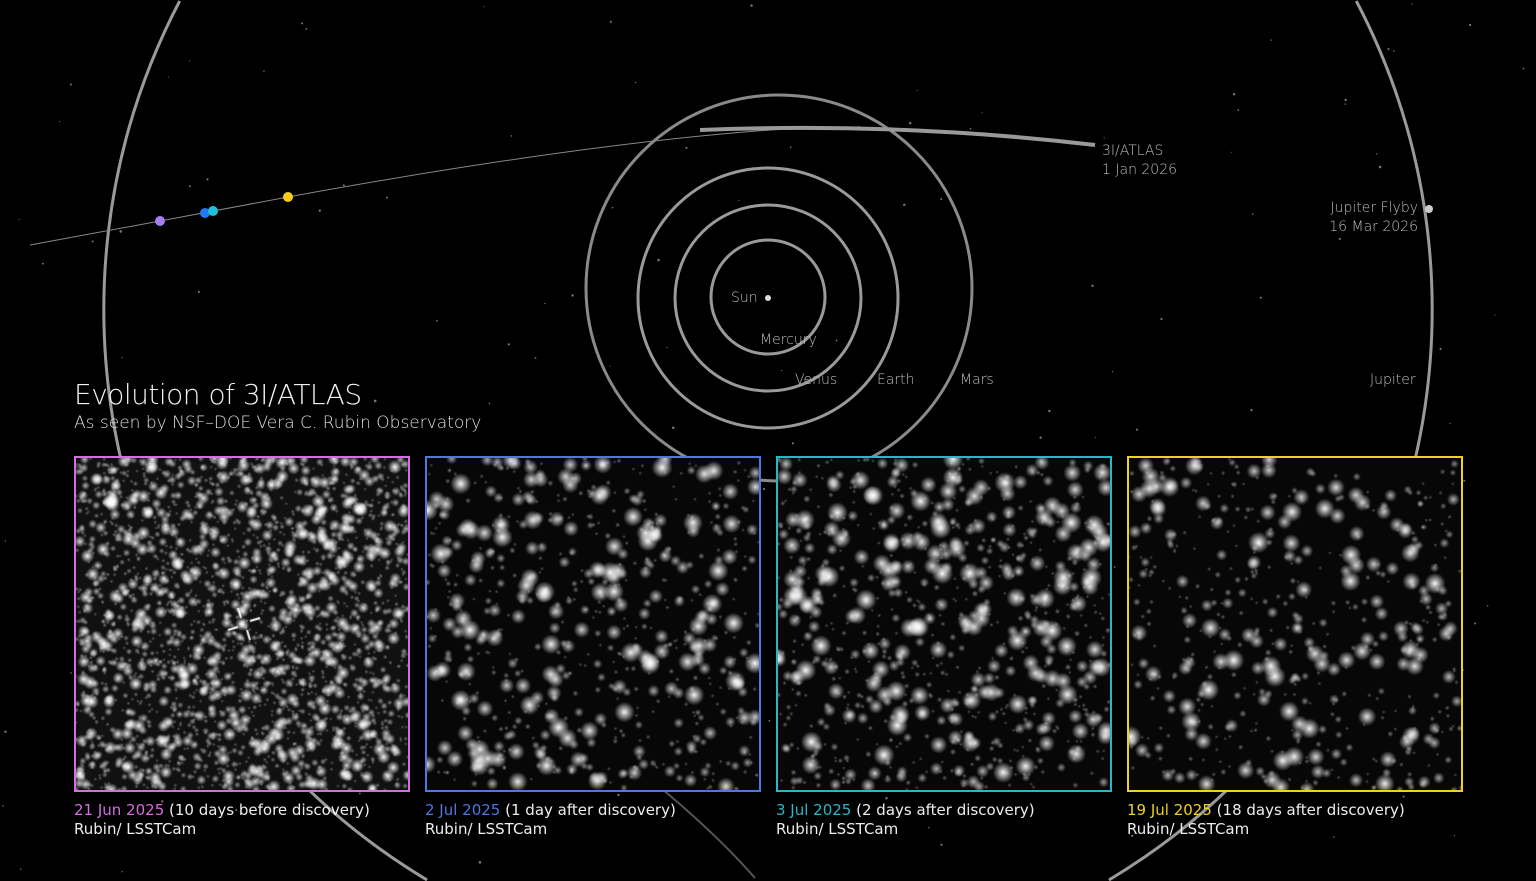  What do you see at coordinates (788, 340) in the screenshot?
I see `mercury-label: Mercury` at bounding box center [788, 340].